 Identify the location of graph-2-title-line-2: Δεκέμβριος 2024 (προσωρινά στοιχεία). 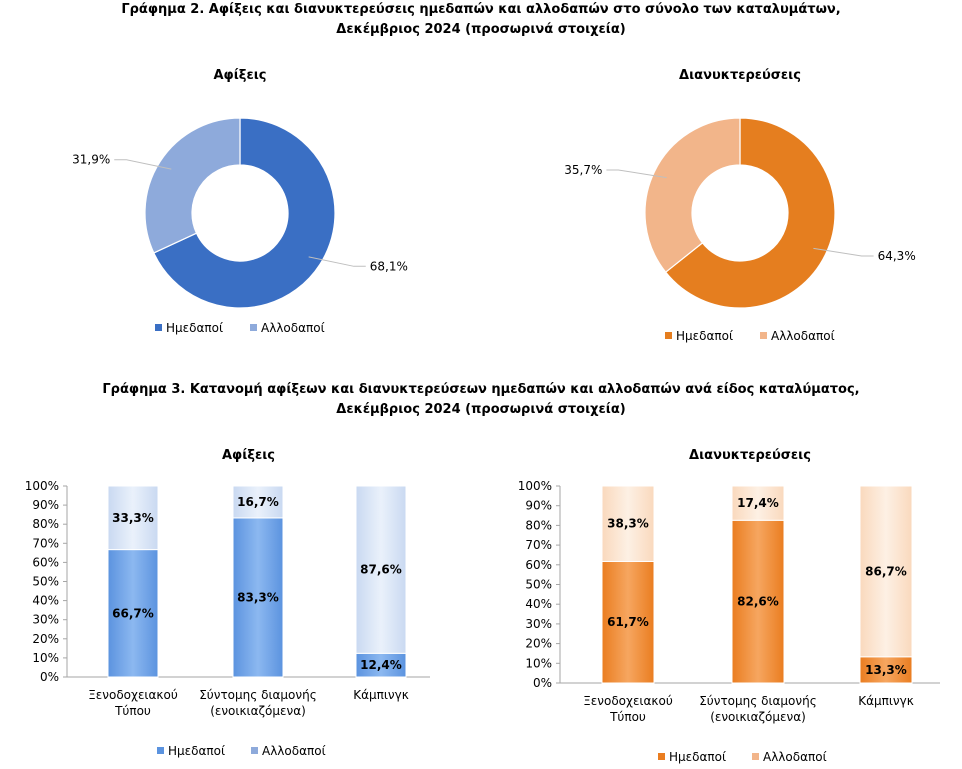
(481, 29).